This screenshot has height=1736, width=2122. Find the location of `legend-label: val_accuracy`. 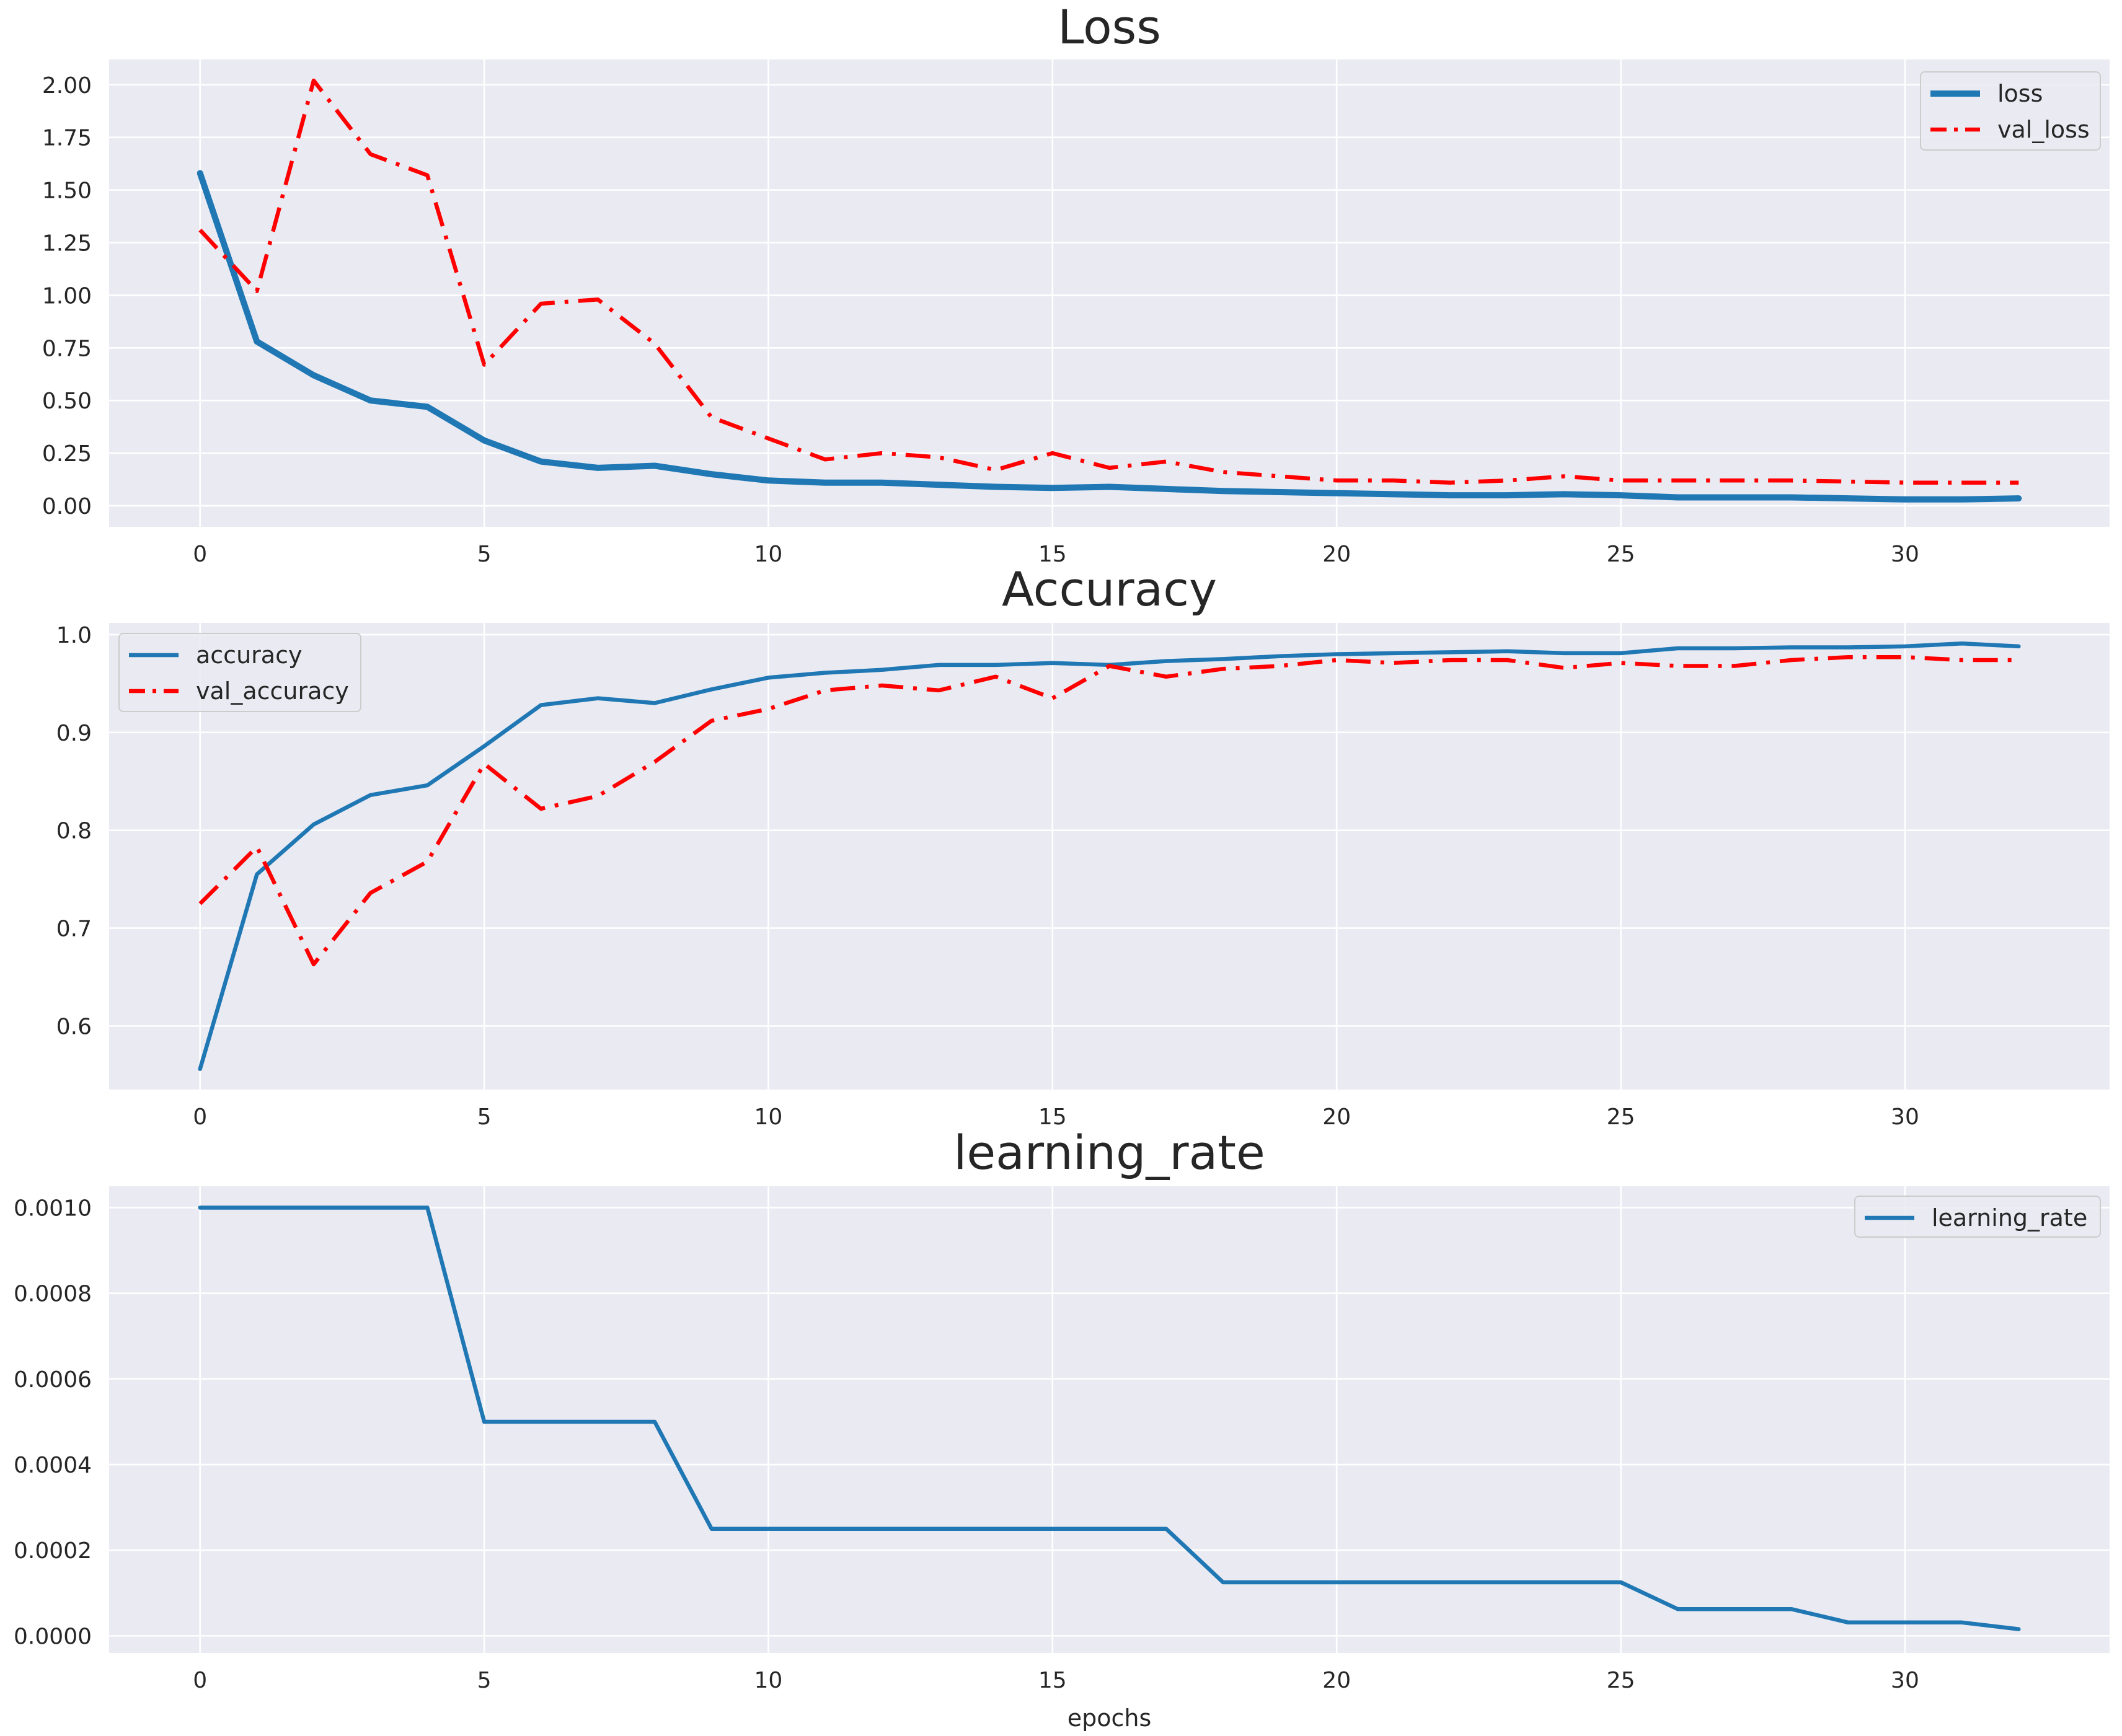

legend-label: val_accuracy is located at coordinates (272, 691).